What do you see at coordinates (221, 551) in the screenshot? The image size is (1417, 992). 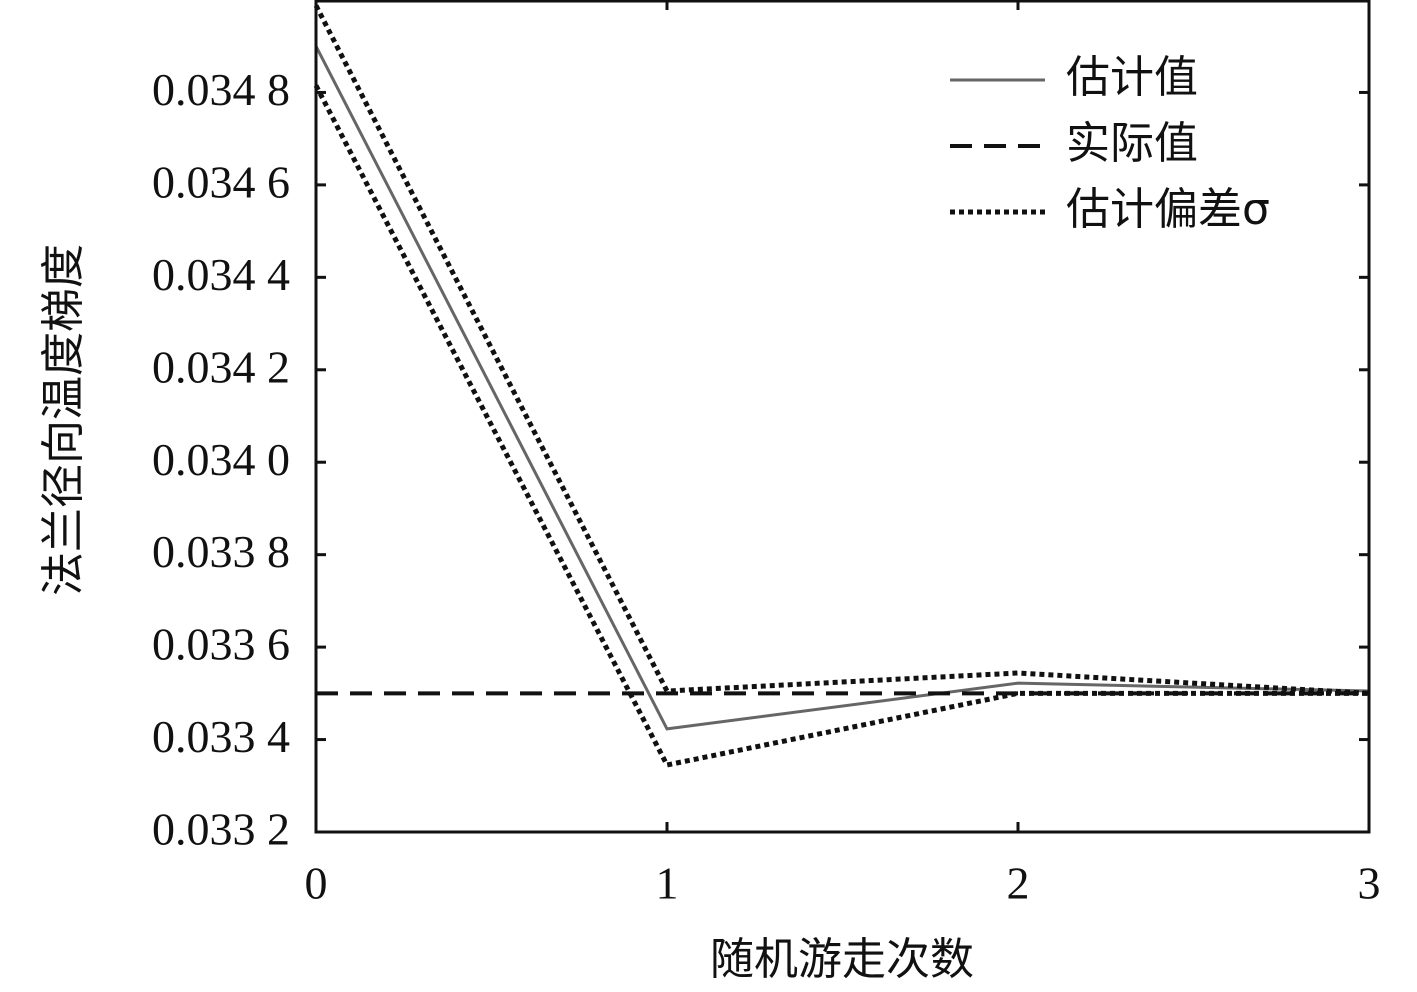 I see `y-tick-label: 0.033 8` at bounding box center [221, 551].